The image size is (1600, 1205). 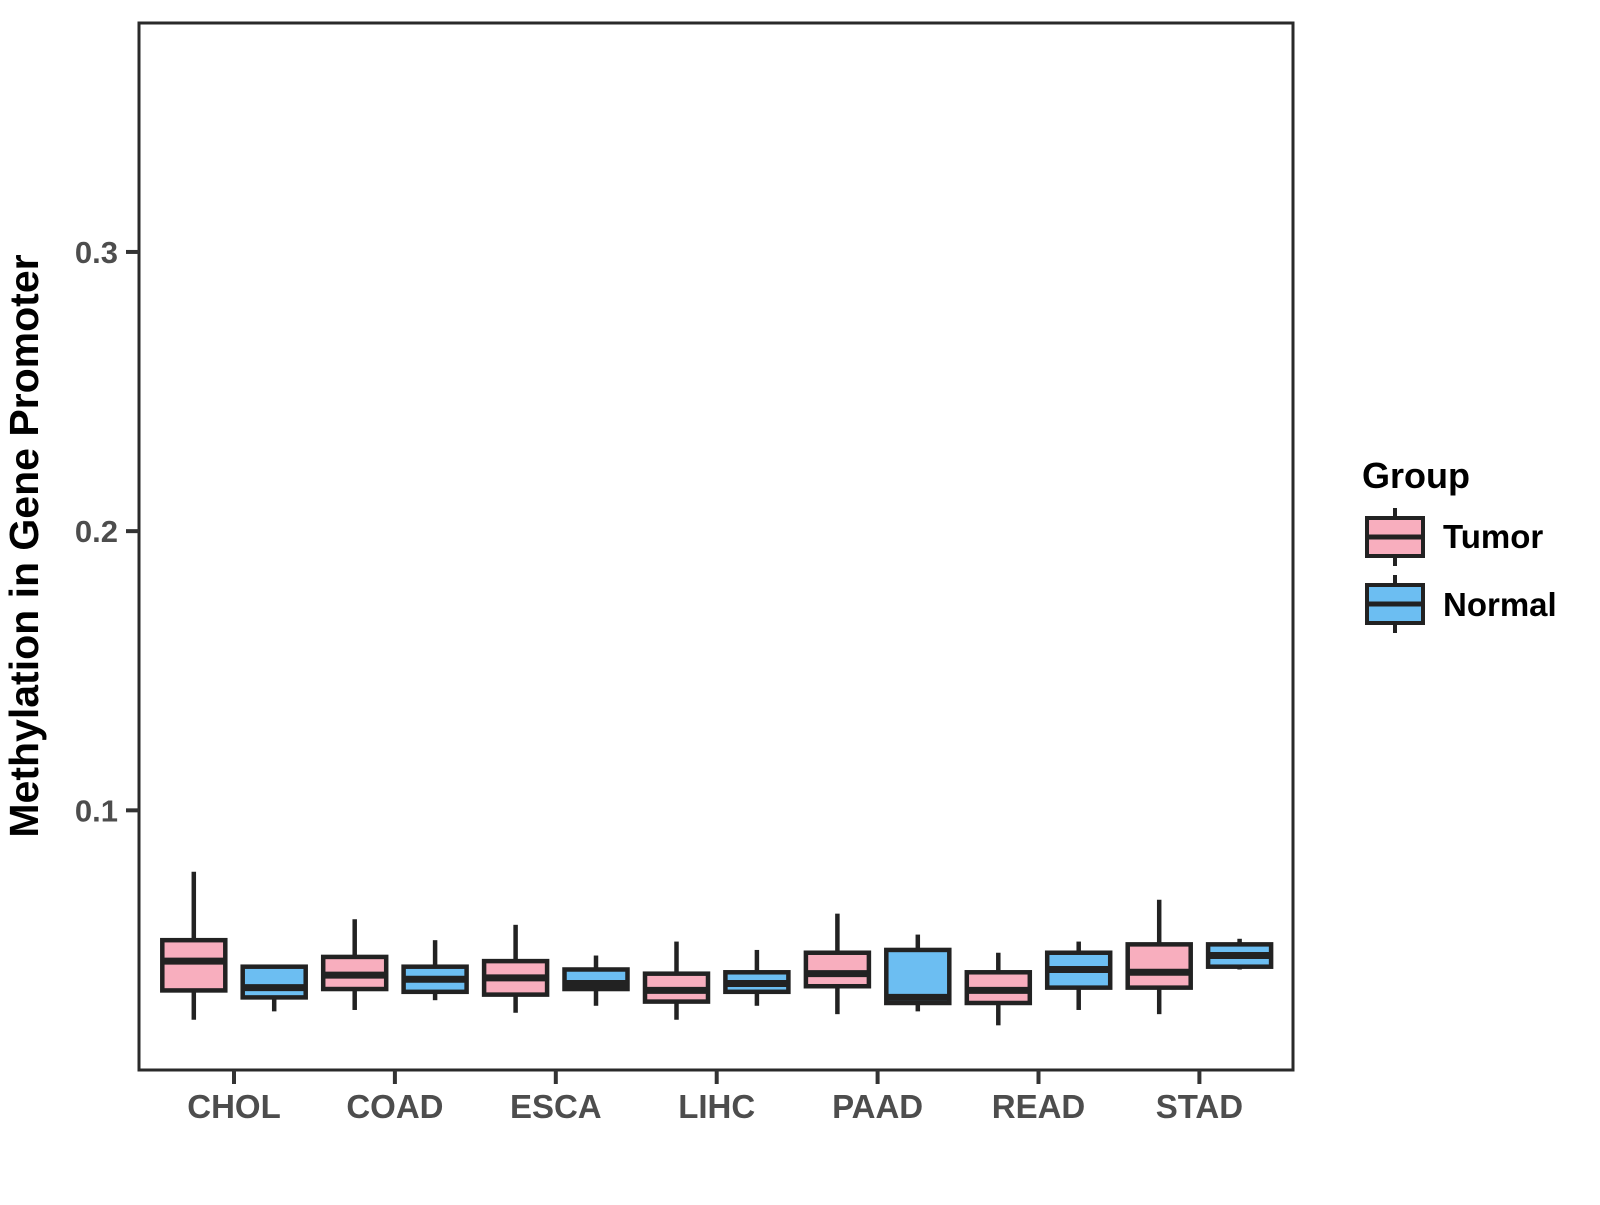 I want to click on box-tumor-stad, so click(x=1159, y=966).